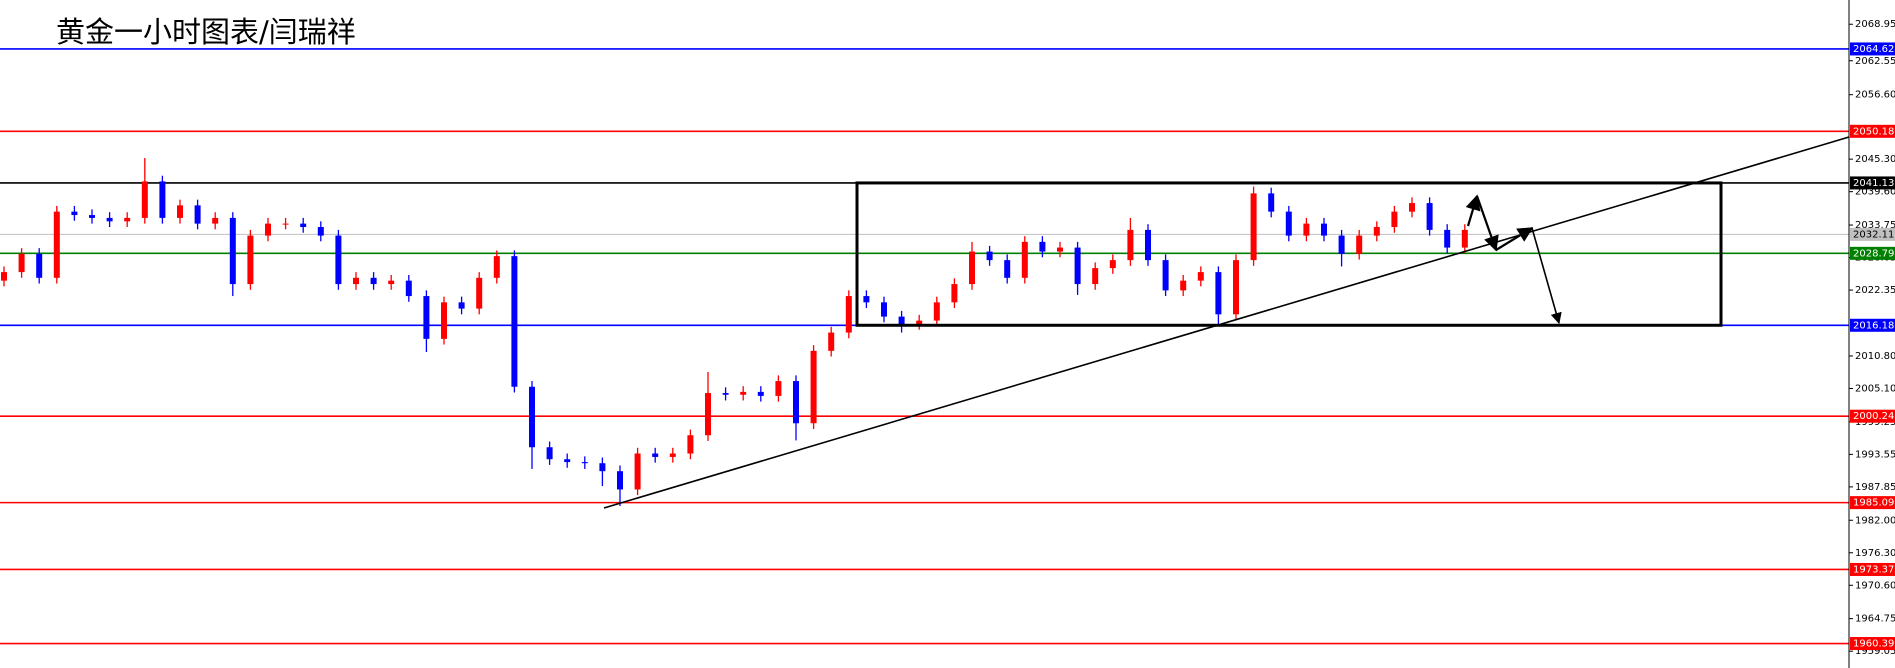 Image resolution: width=1895 pixels, height=668 pixels. I want to click on y-tick-label: 1982.00, so click(1875, 520).